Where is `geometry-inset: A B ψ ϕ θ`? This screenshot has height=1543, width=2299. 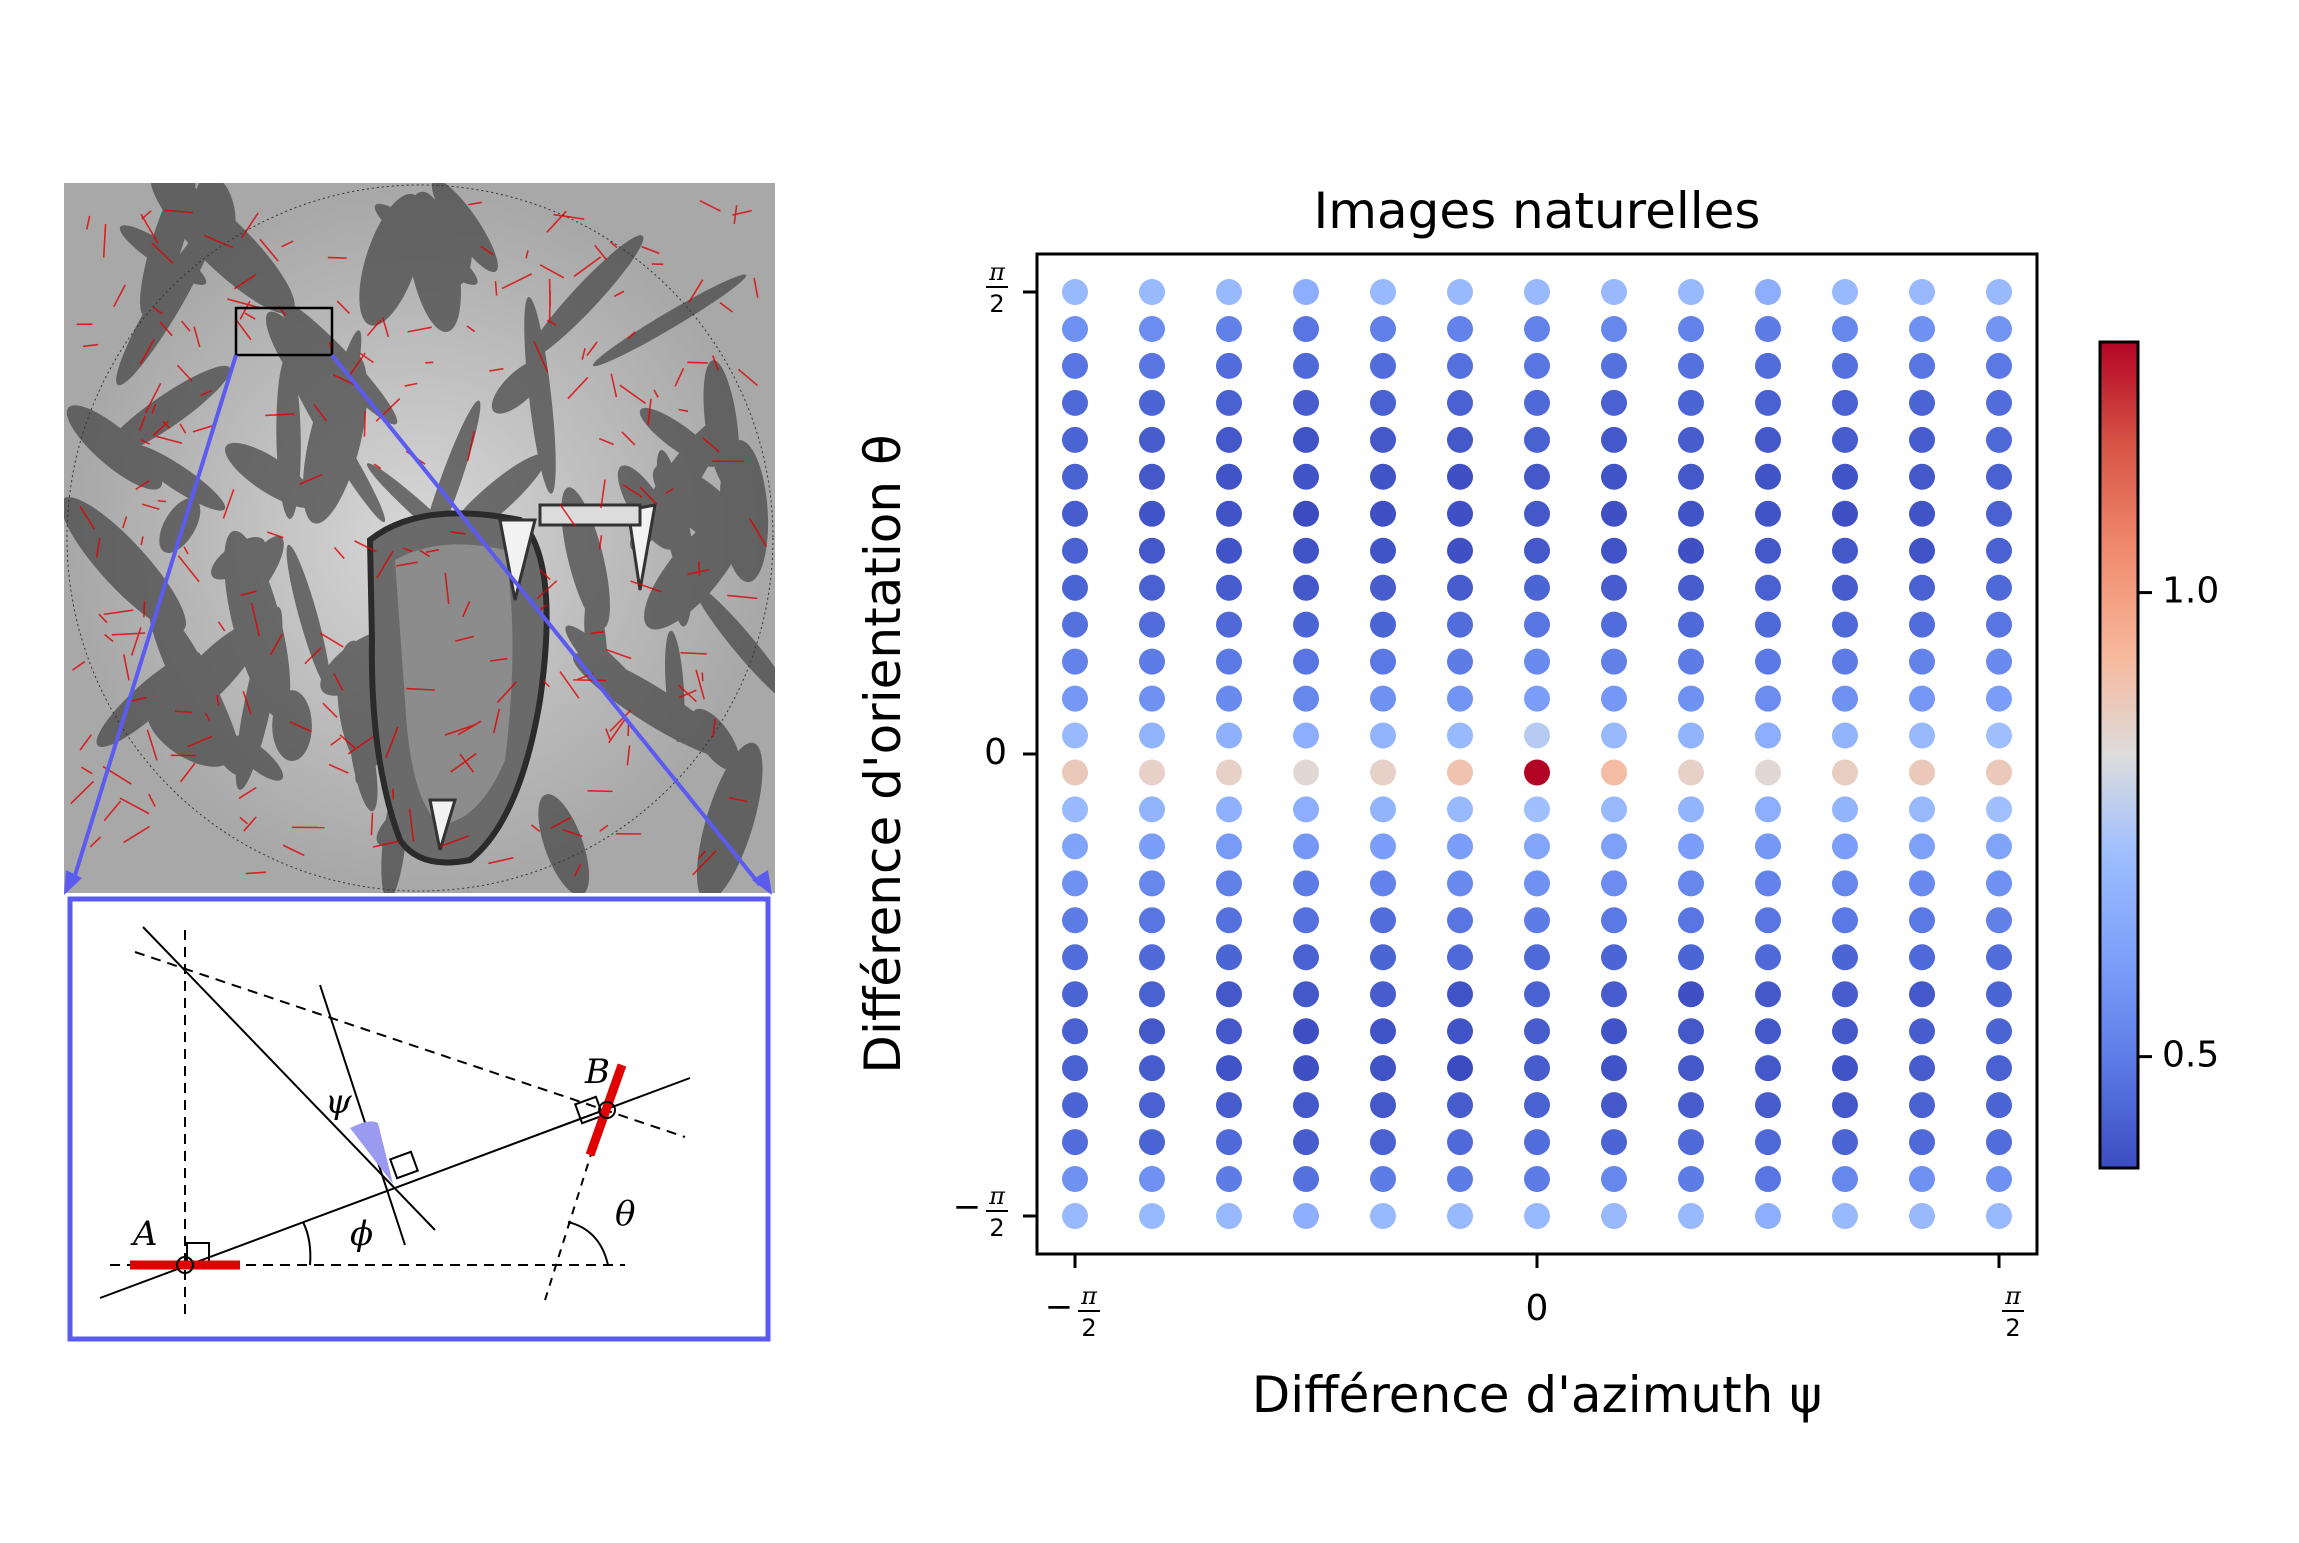
geometry-inset: A B ψ ϕ θ is located at coordinates (419, 1119).